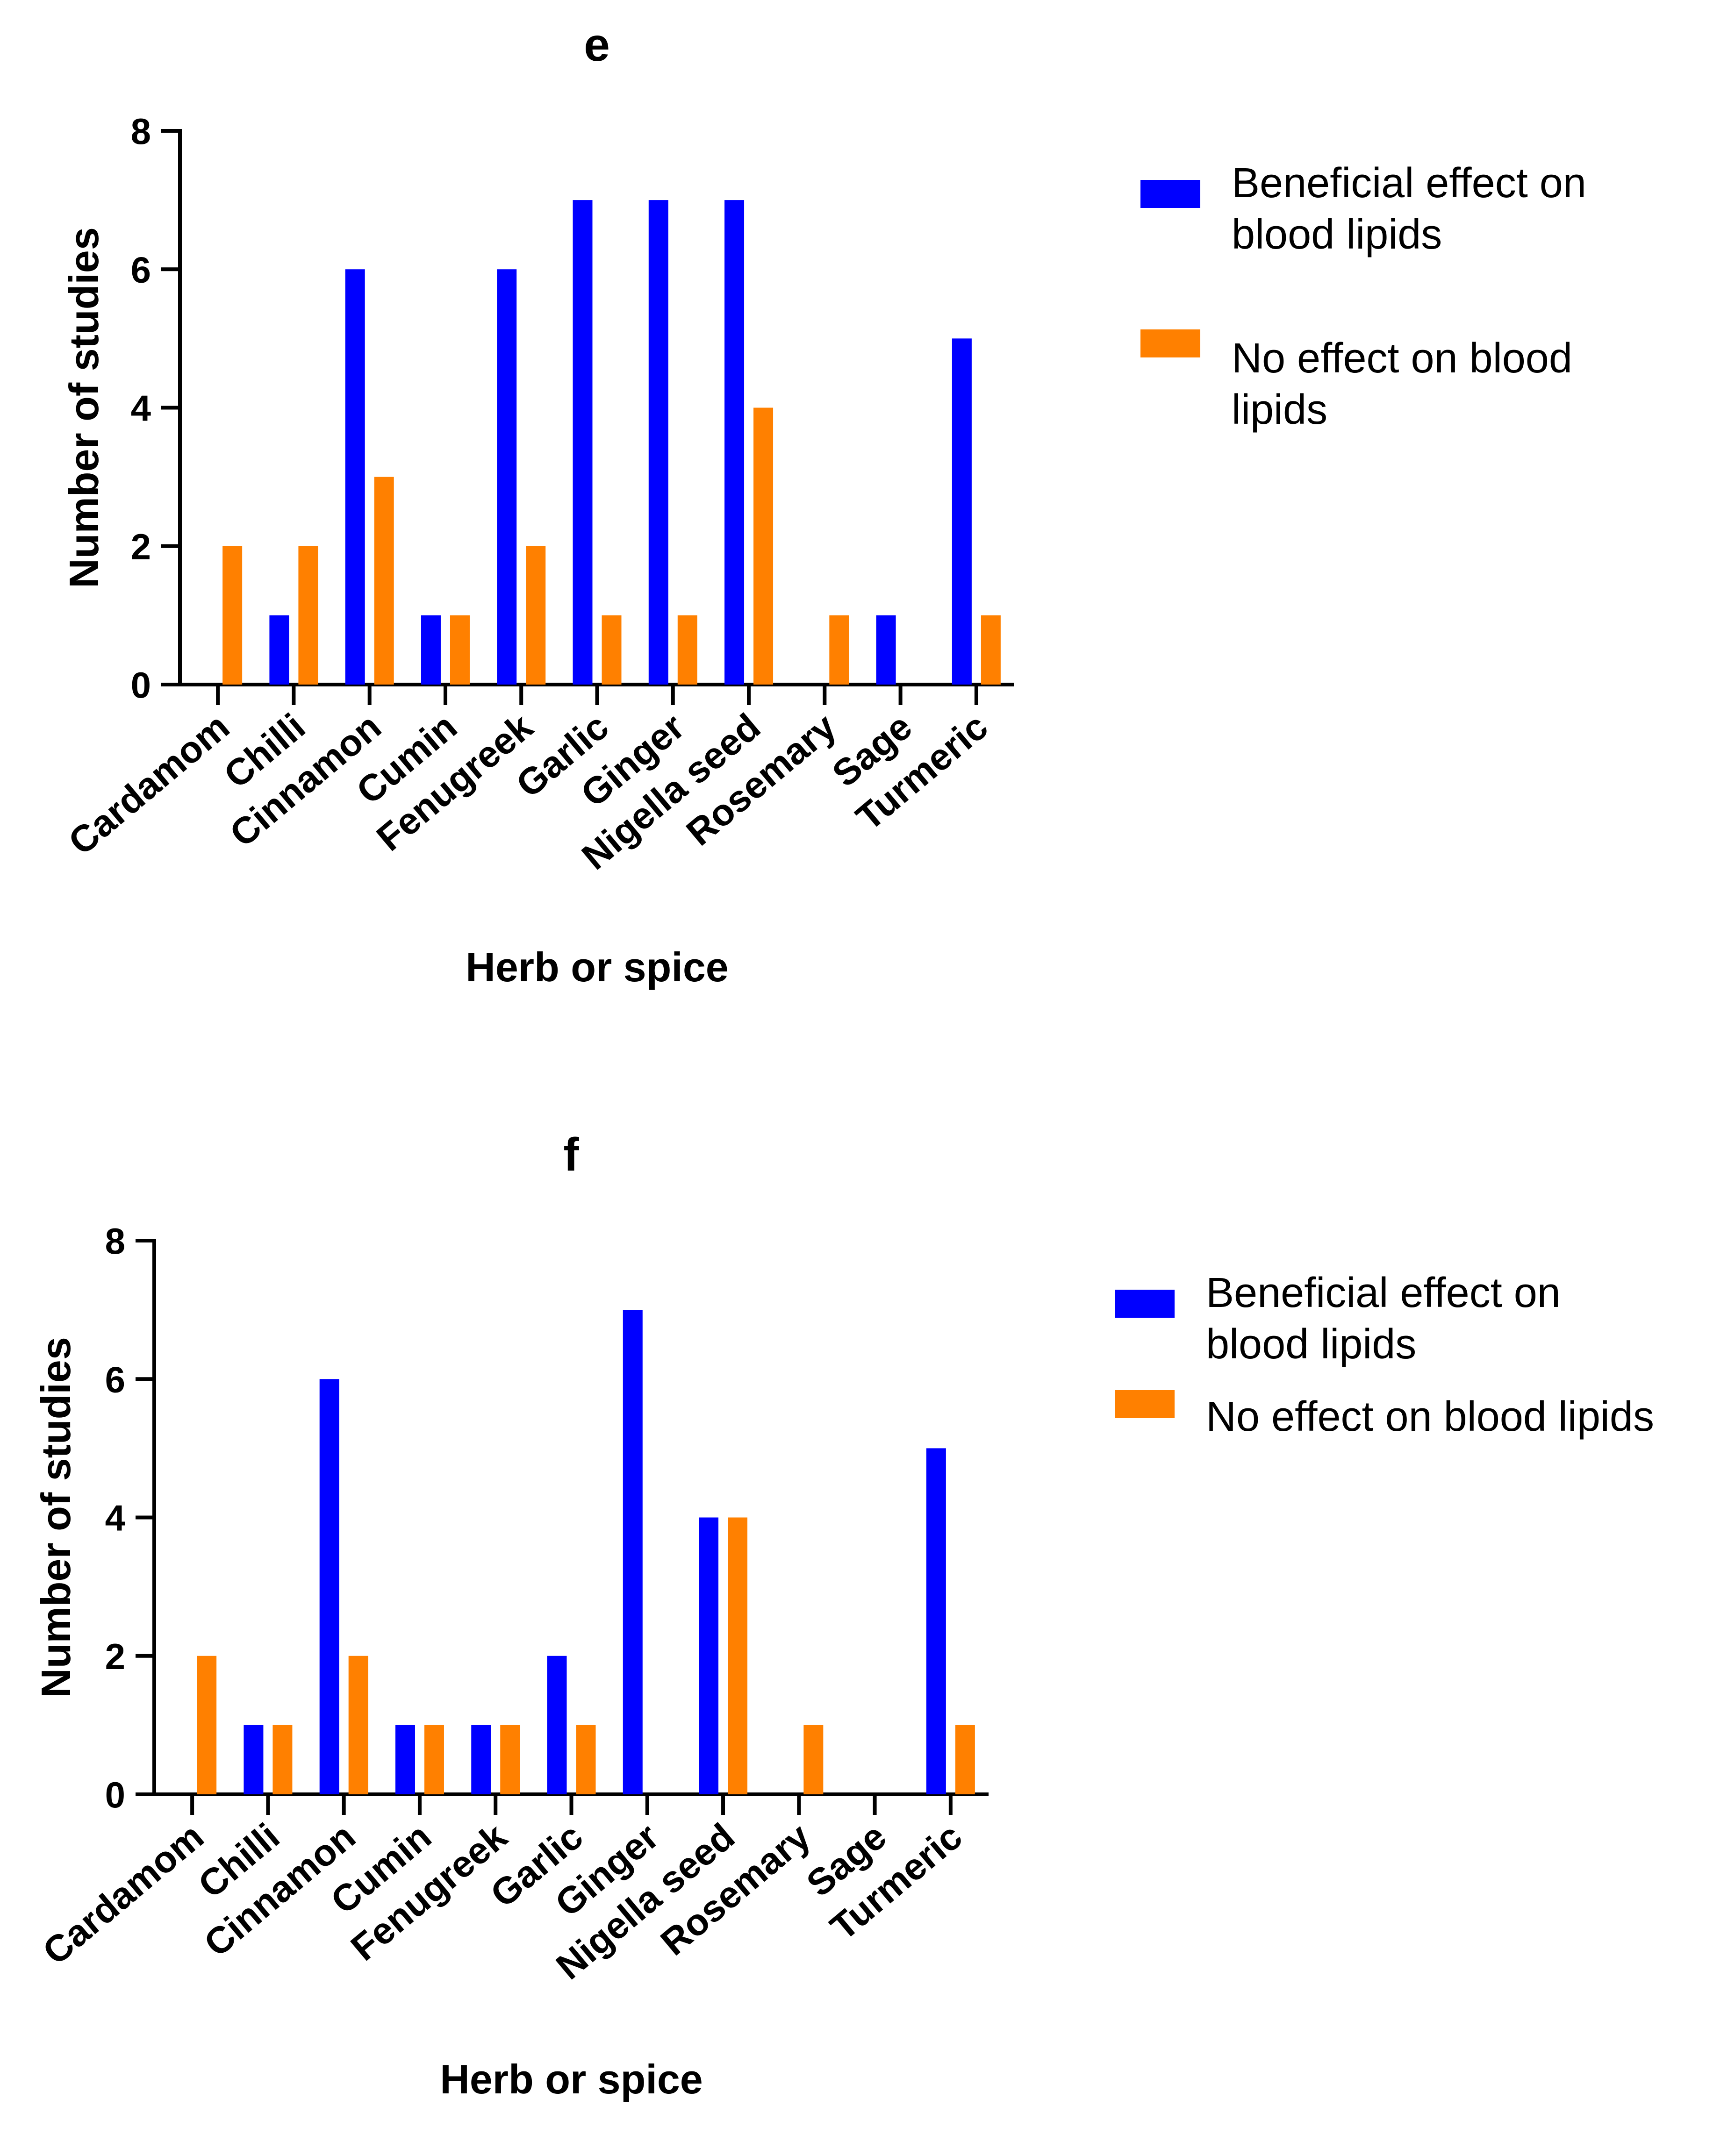 The image size is (1735, 2156). What do you see at coordinates (571, 1154) in the screenshot?
I see `chart-title: f` at bounding box center [571, 1154].